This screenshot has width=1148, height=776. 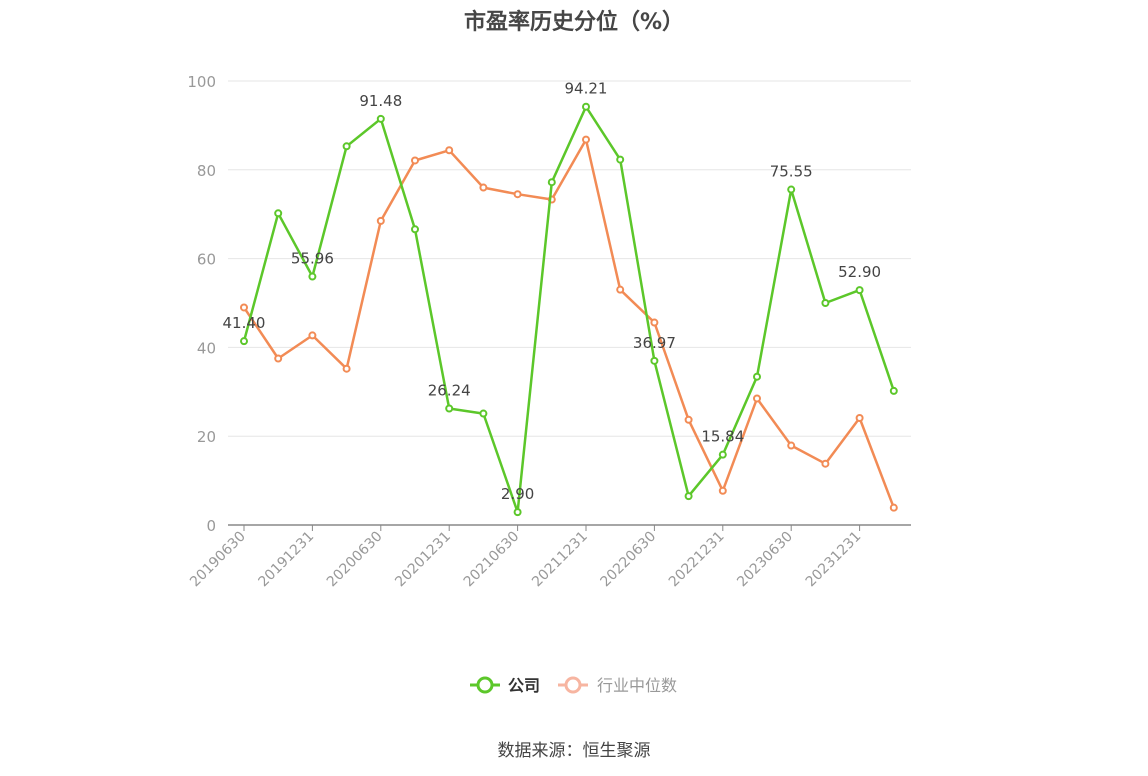 I want to click on legend-item-company: 公司, so click(x=505, y=685).